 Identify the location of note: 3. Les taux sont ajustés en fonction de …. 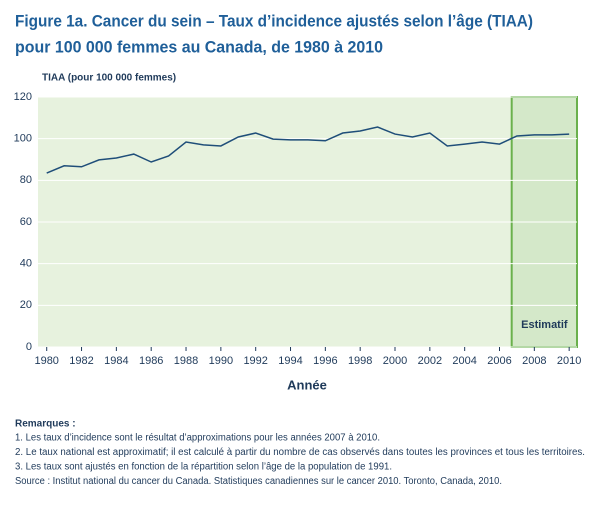
(203, 467).